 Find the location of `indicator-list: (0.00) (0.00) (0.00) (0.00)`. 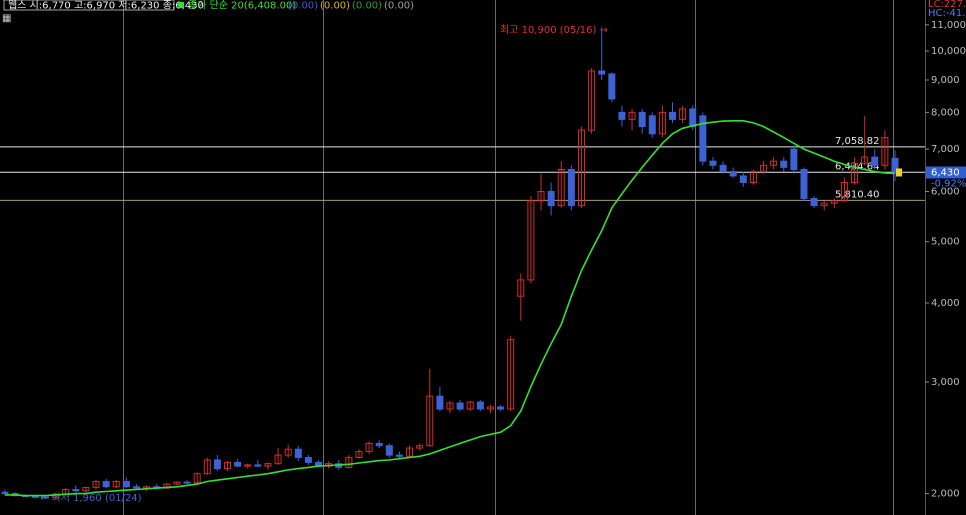

indicator-list: (0.00) (0.00) (0.00) (0.00) is located at coordinates (351, 6).